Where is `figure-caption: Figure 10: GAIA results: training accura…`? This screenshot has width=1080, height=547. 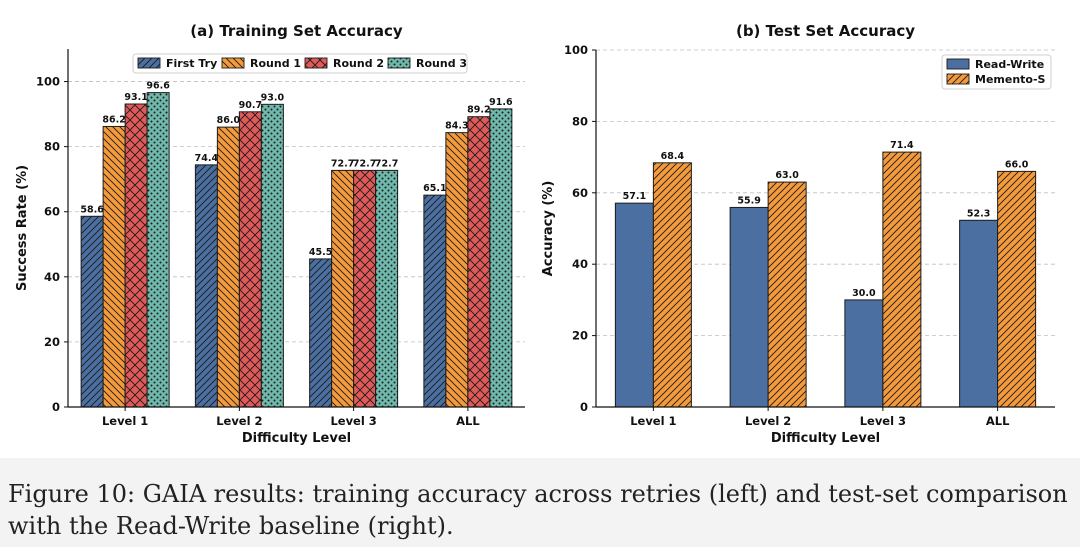
figure-caption: Figure 10: GAIA results: training accura… is located at coordinates (538, 510).